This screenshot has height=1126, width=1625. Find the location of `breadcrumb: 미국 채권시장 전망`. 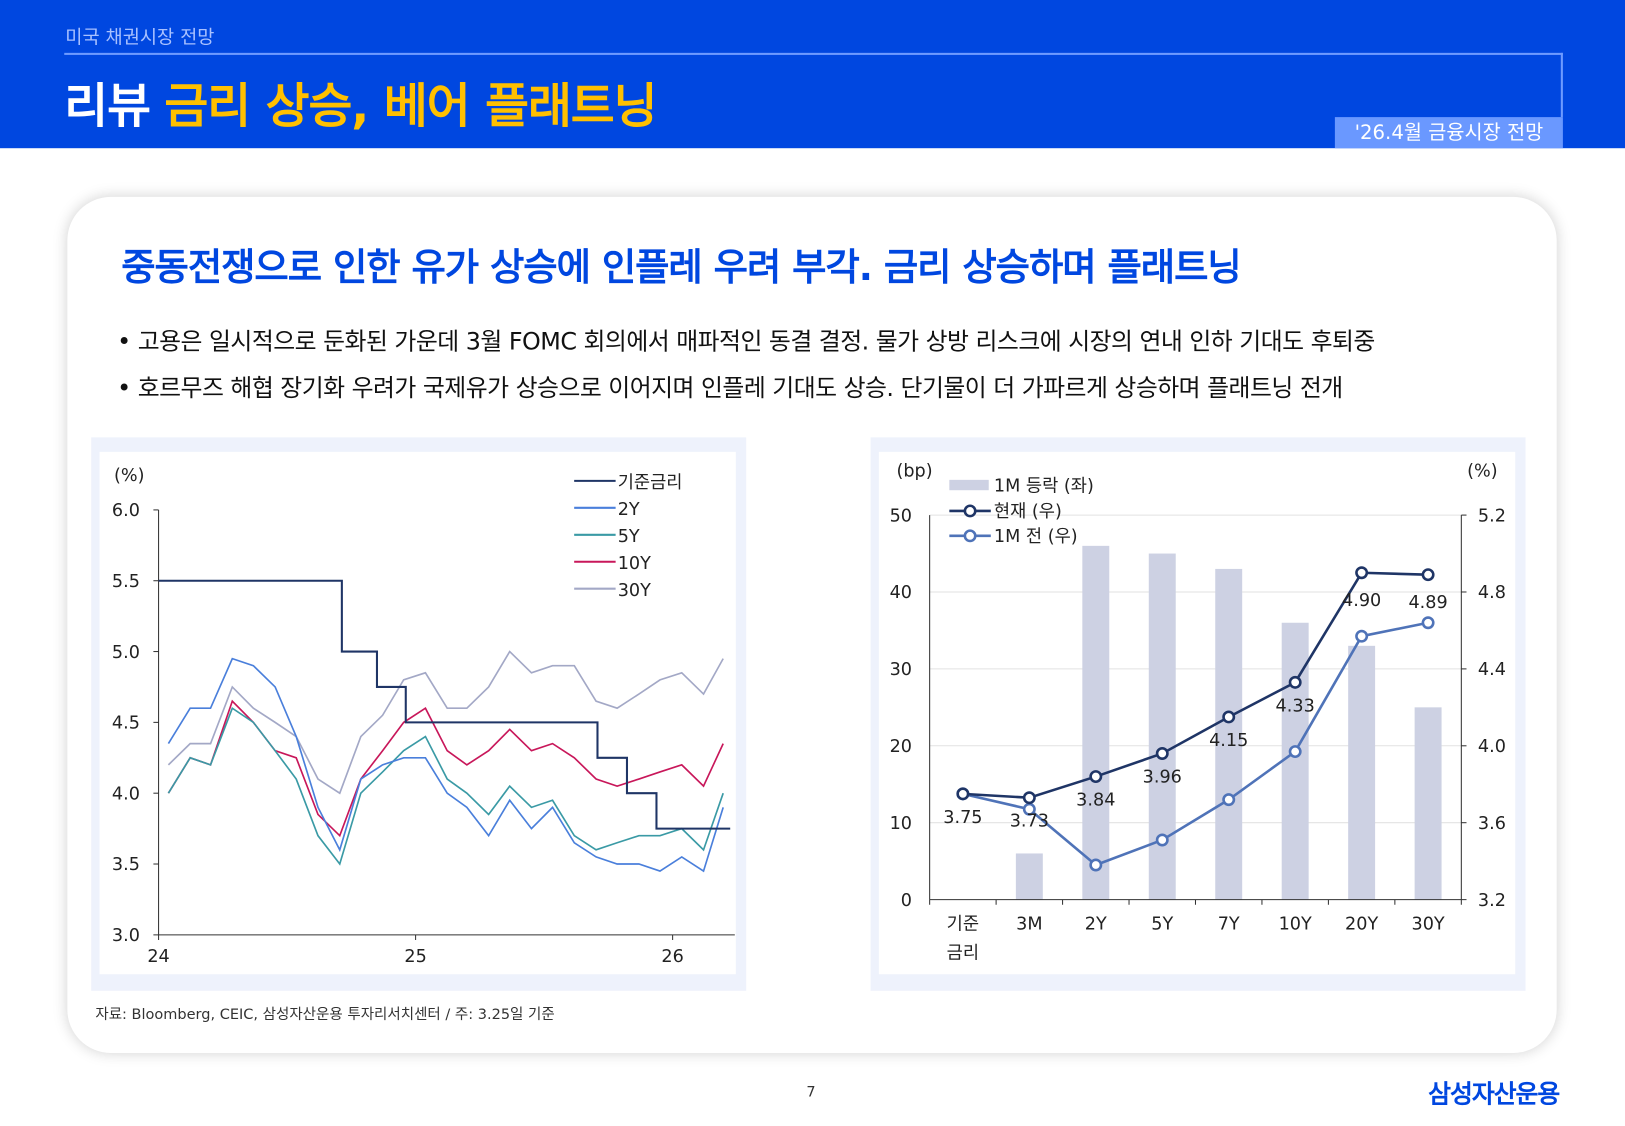

breadcrumb: 미국 채권시장 전망 is located at coordinates (140, 37).